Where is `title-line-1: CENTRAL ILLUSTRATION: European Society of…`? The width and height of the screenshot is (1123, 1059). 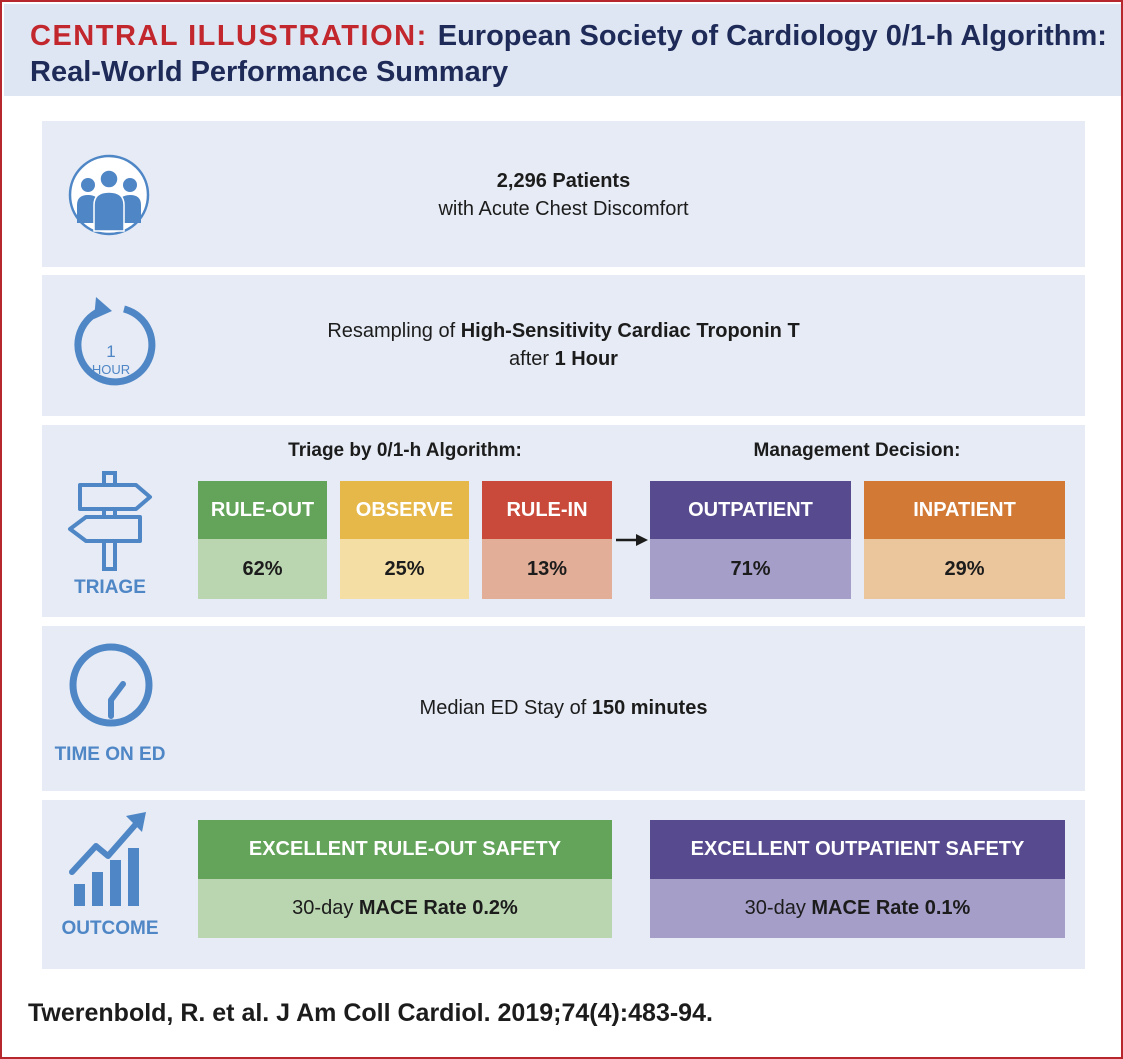
title-line-1: CENTRAL ILLUSTRATION: European Society of… is located at coordinates (568, 36).